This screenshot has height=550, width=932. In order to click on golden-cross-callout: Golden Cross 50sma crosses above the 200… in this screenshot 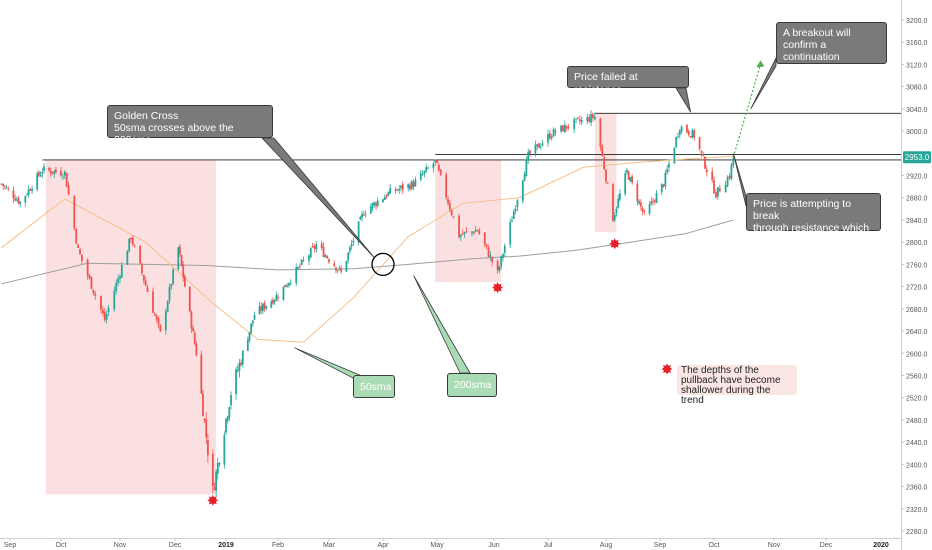, I will do `click(190, 125)`.